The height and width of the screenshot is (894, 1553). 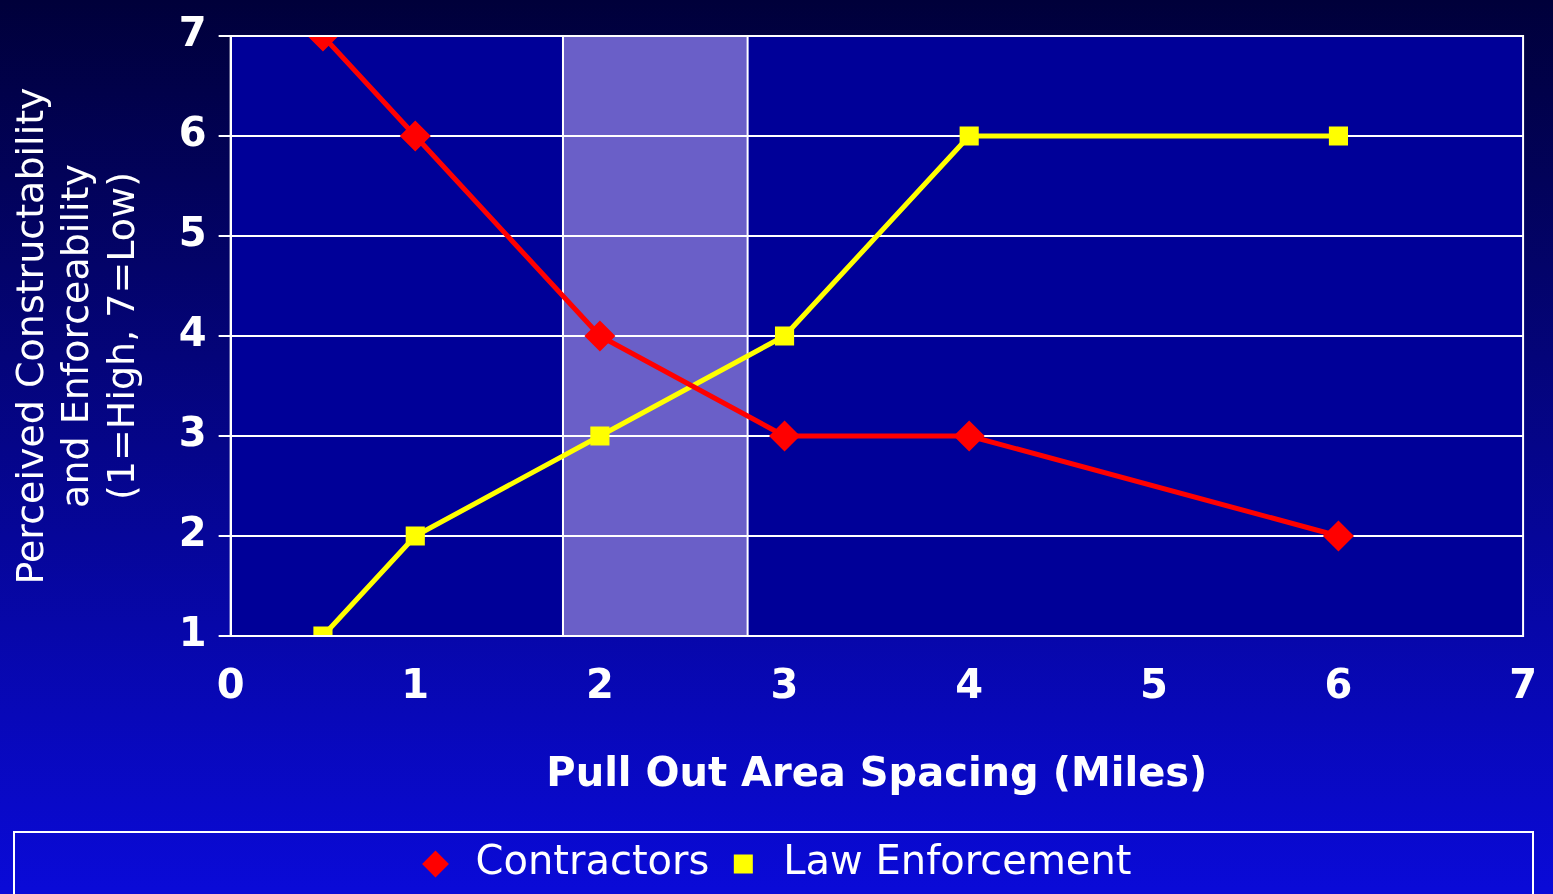 I want to click on y-tick-label: 3, so click(x=192, y=432).